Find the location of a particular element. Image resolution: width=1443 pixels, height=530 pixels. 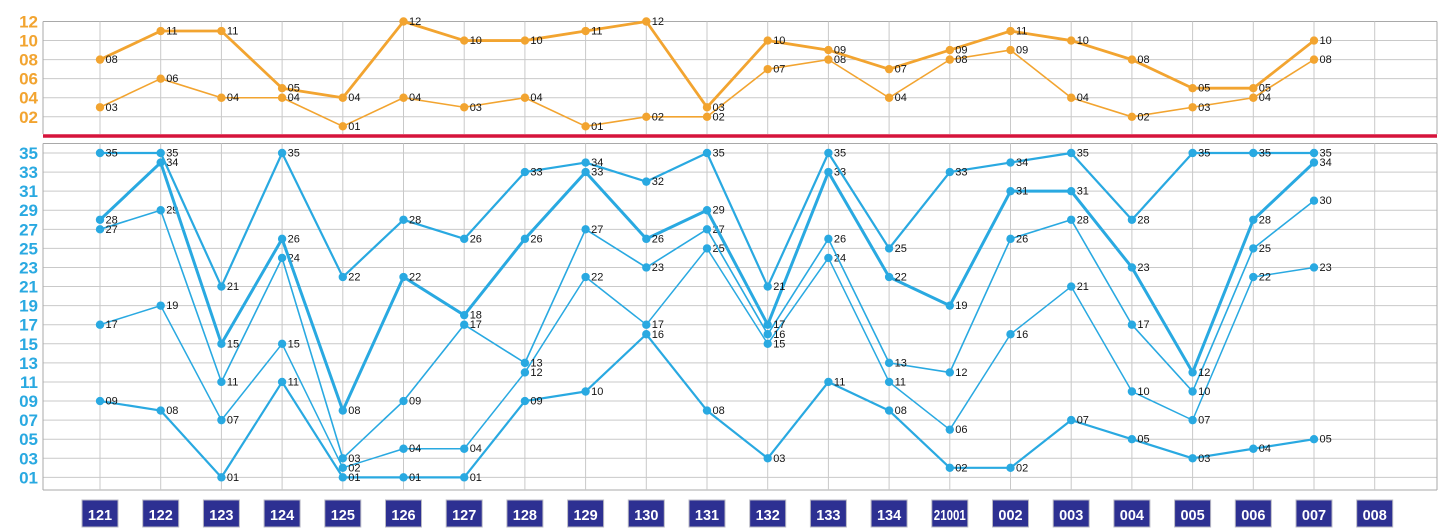

draw-number-badge: 006 is located at coordinates (1253, 513).